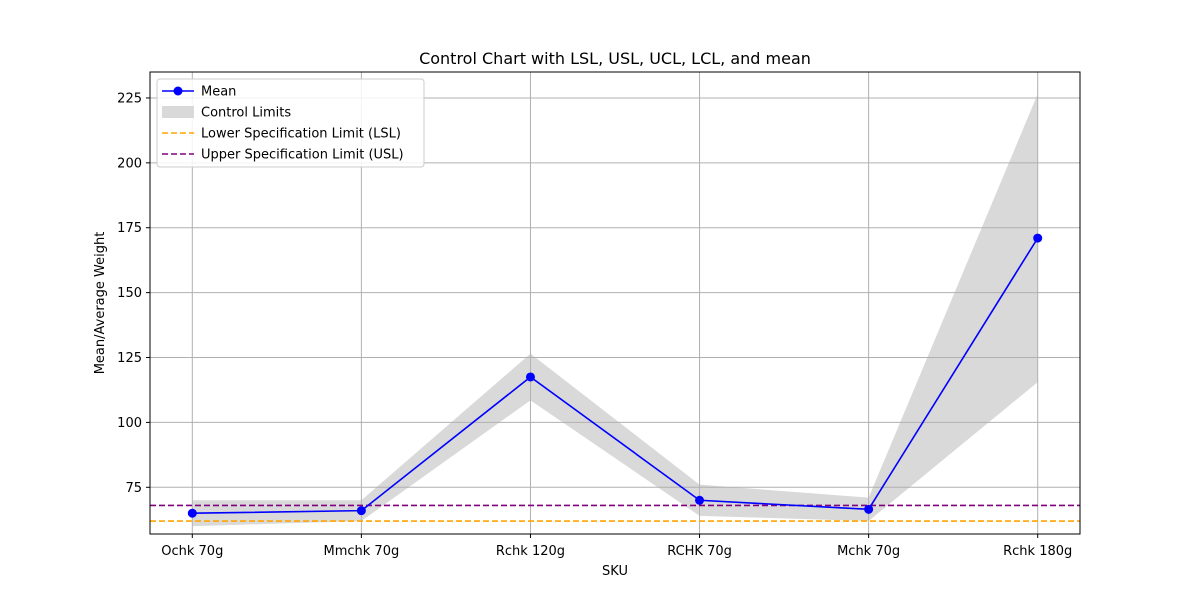 This screenshot has height=600, width=1200. I want to click on legend-label: Control Limits, so click(246, 113).